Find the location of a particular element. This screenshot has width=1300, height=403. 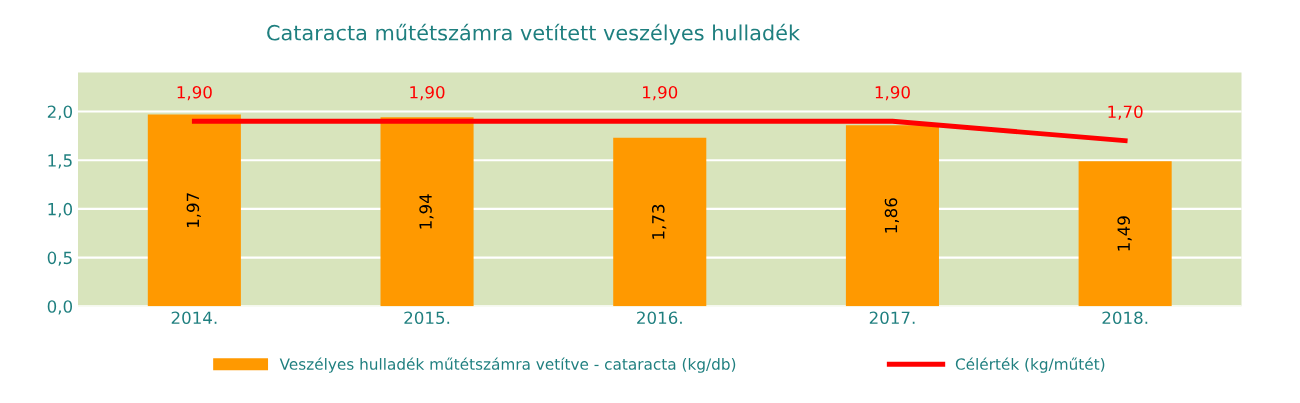

legend-label: Célérték (kg/műtét) is located at coordinates (1030, 365).